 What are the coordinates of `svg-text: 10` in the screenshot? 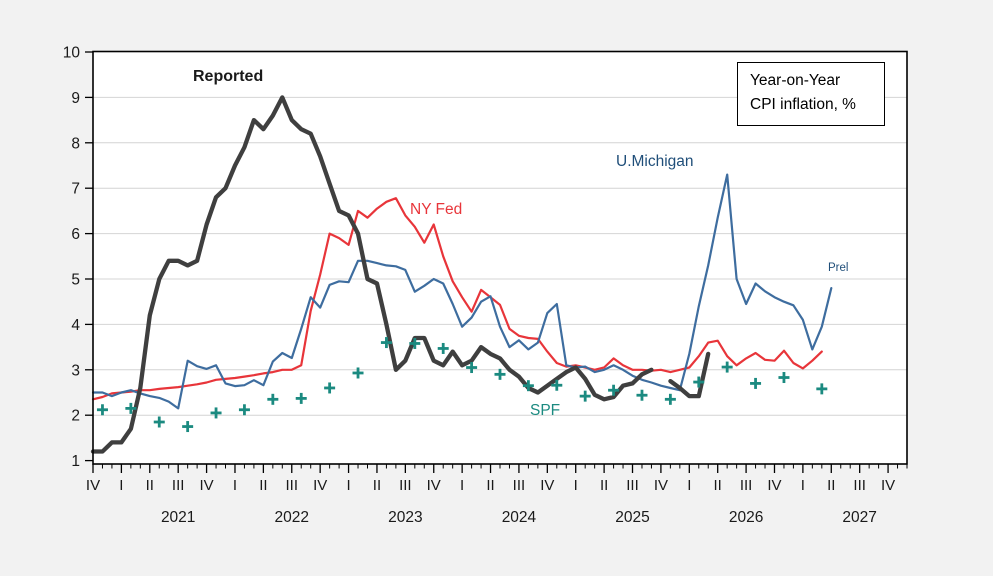 It's located at (72, 53).